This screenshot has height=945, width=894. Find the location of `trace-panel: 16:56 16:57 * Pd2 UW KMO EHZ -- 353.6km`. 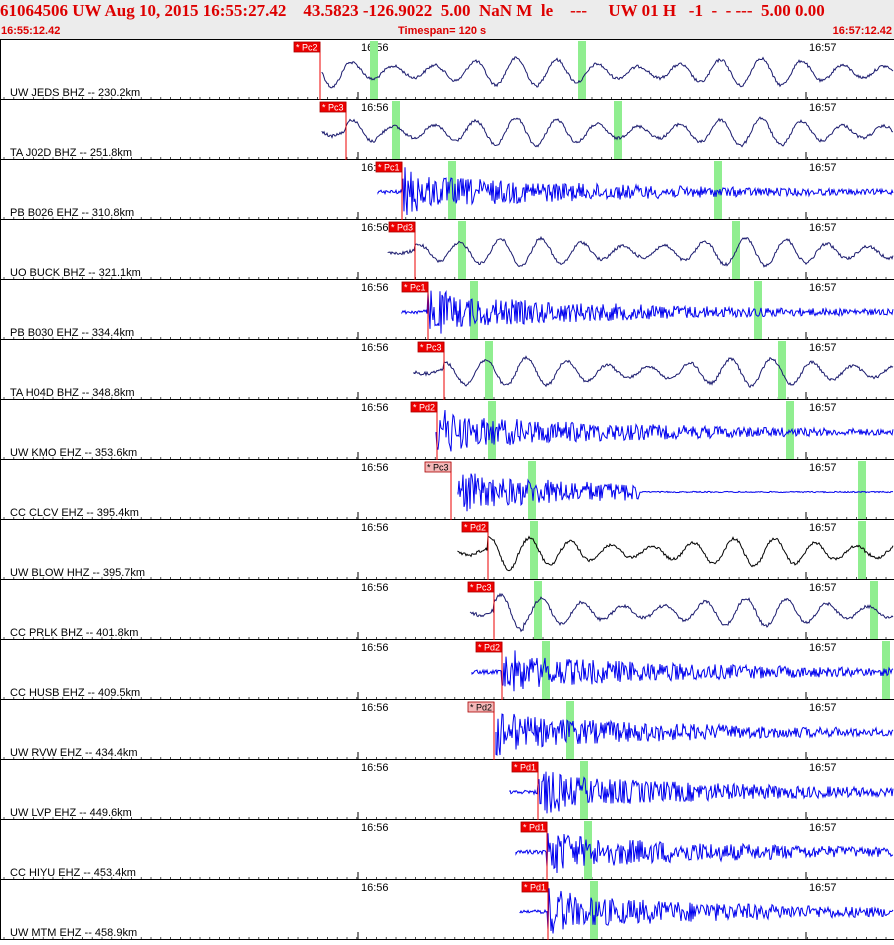

trace-panel: 16:56 16:57 * Pd2 UW KMO EHZ -- 353.6km is located at coordinates (447, 430).